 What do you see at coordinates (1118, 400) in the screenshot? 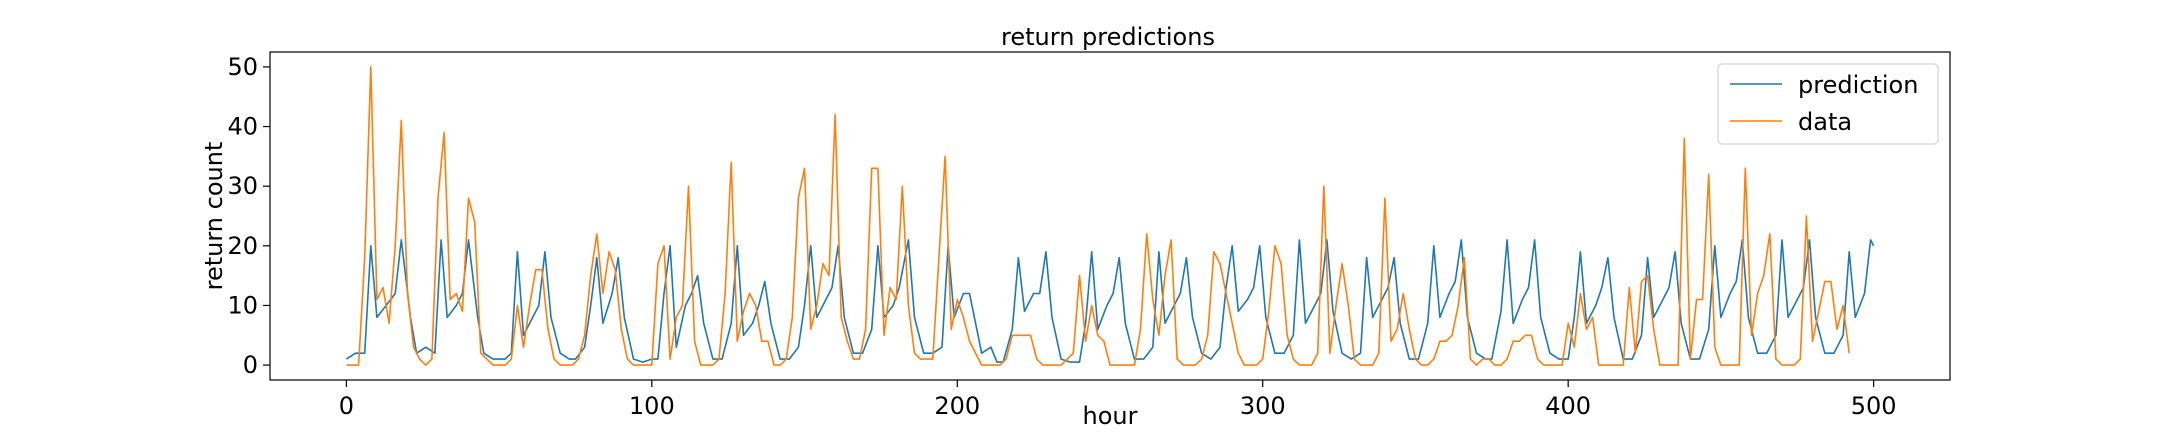
I see `x-axis: 0 100 200 300 400 500` at bounding box center [1118, 400].